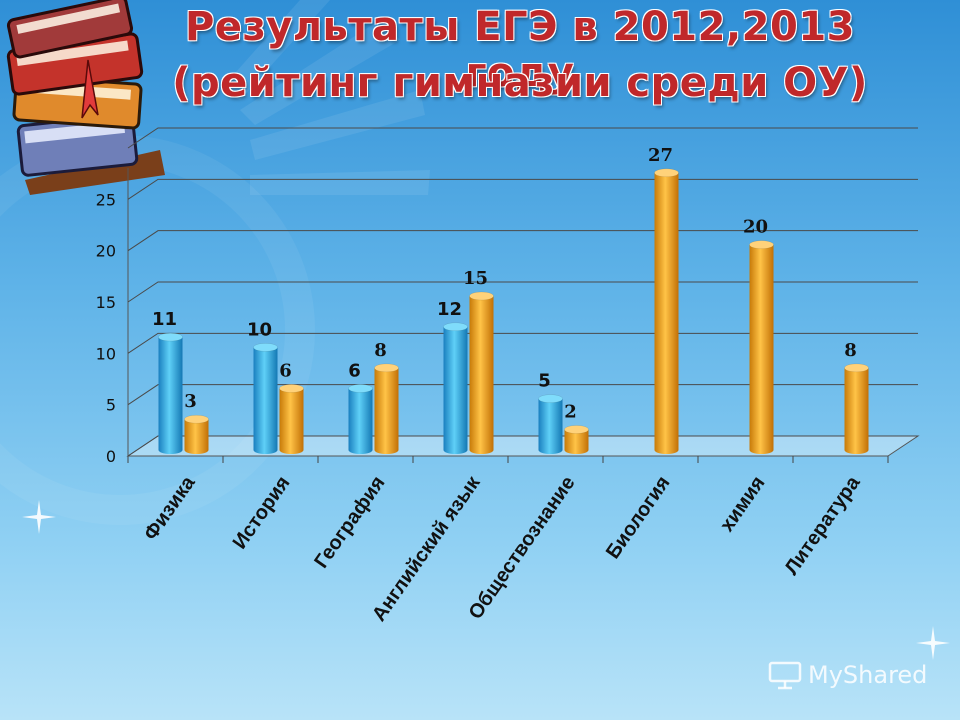 The width and height of the screenshot is (960, 720). I want to click on category-label: География, so click(349, 522).